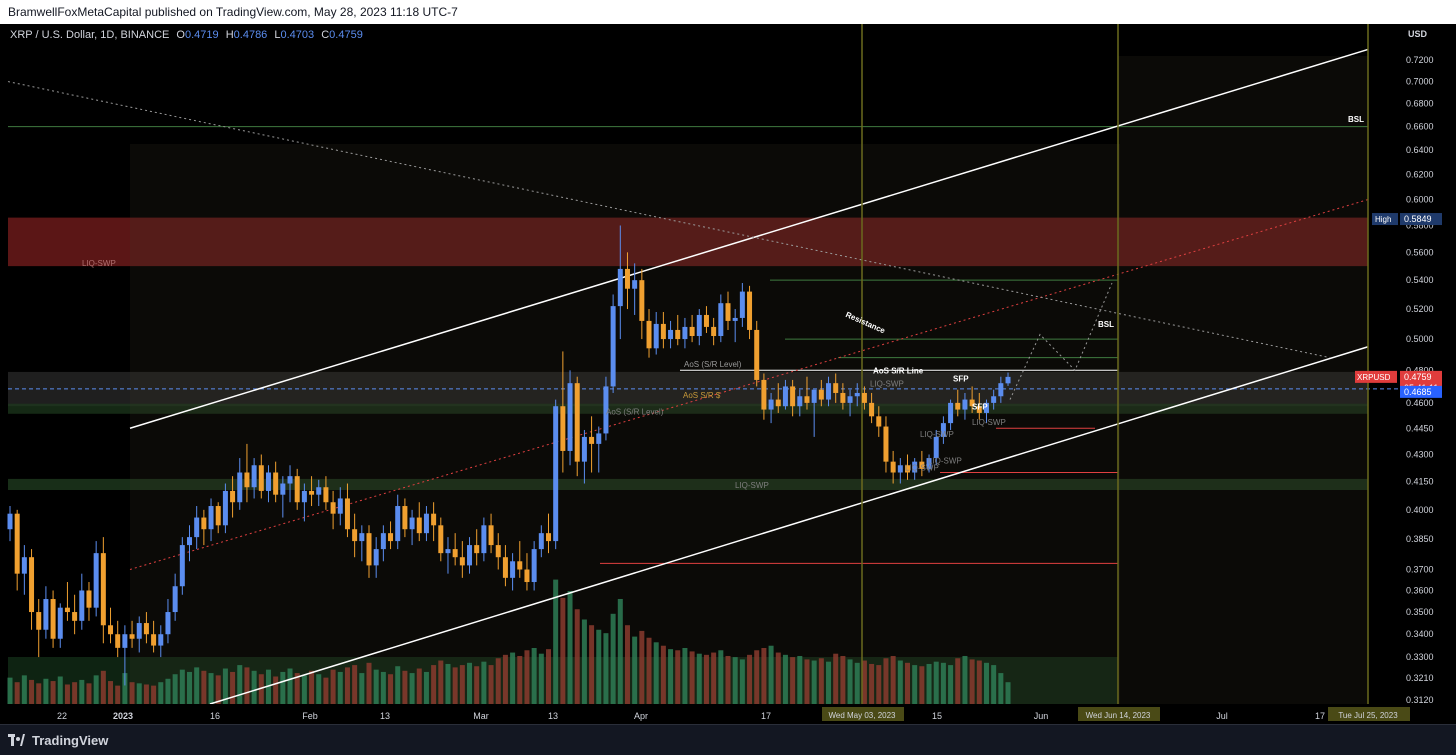 This screenshot has width=1456, height=755. What do you see at coordinates (1320, 716) in the screenshot?
I see `time-tick-label: 17` at bounding box center [1320, 716].